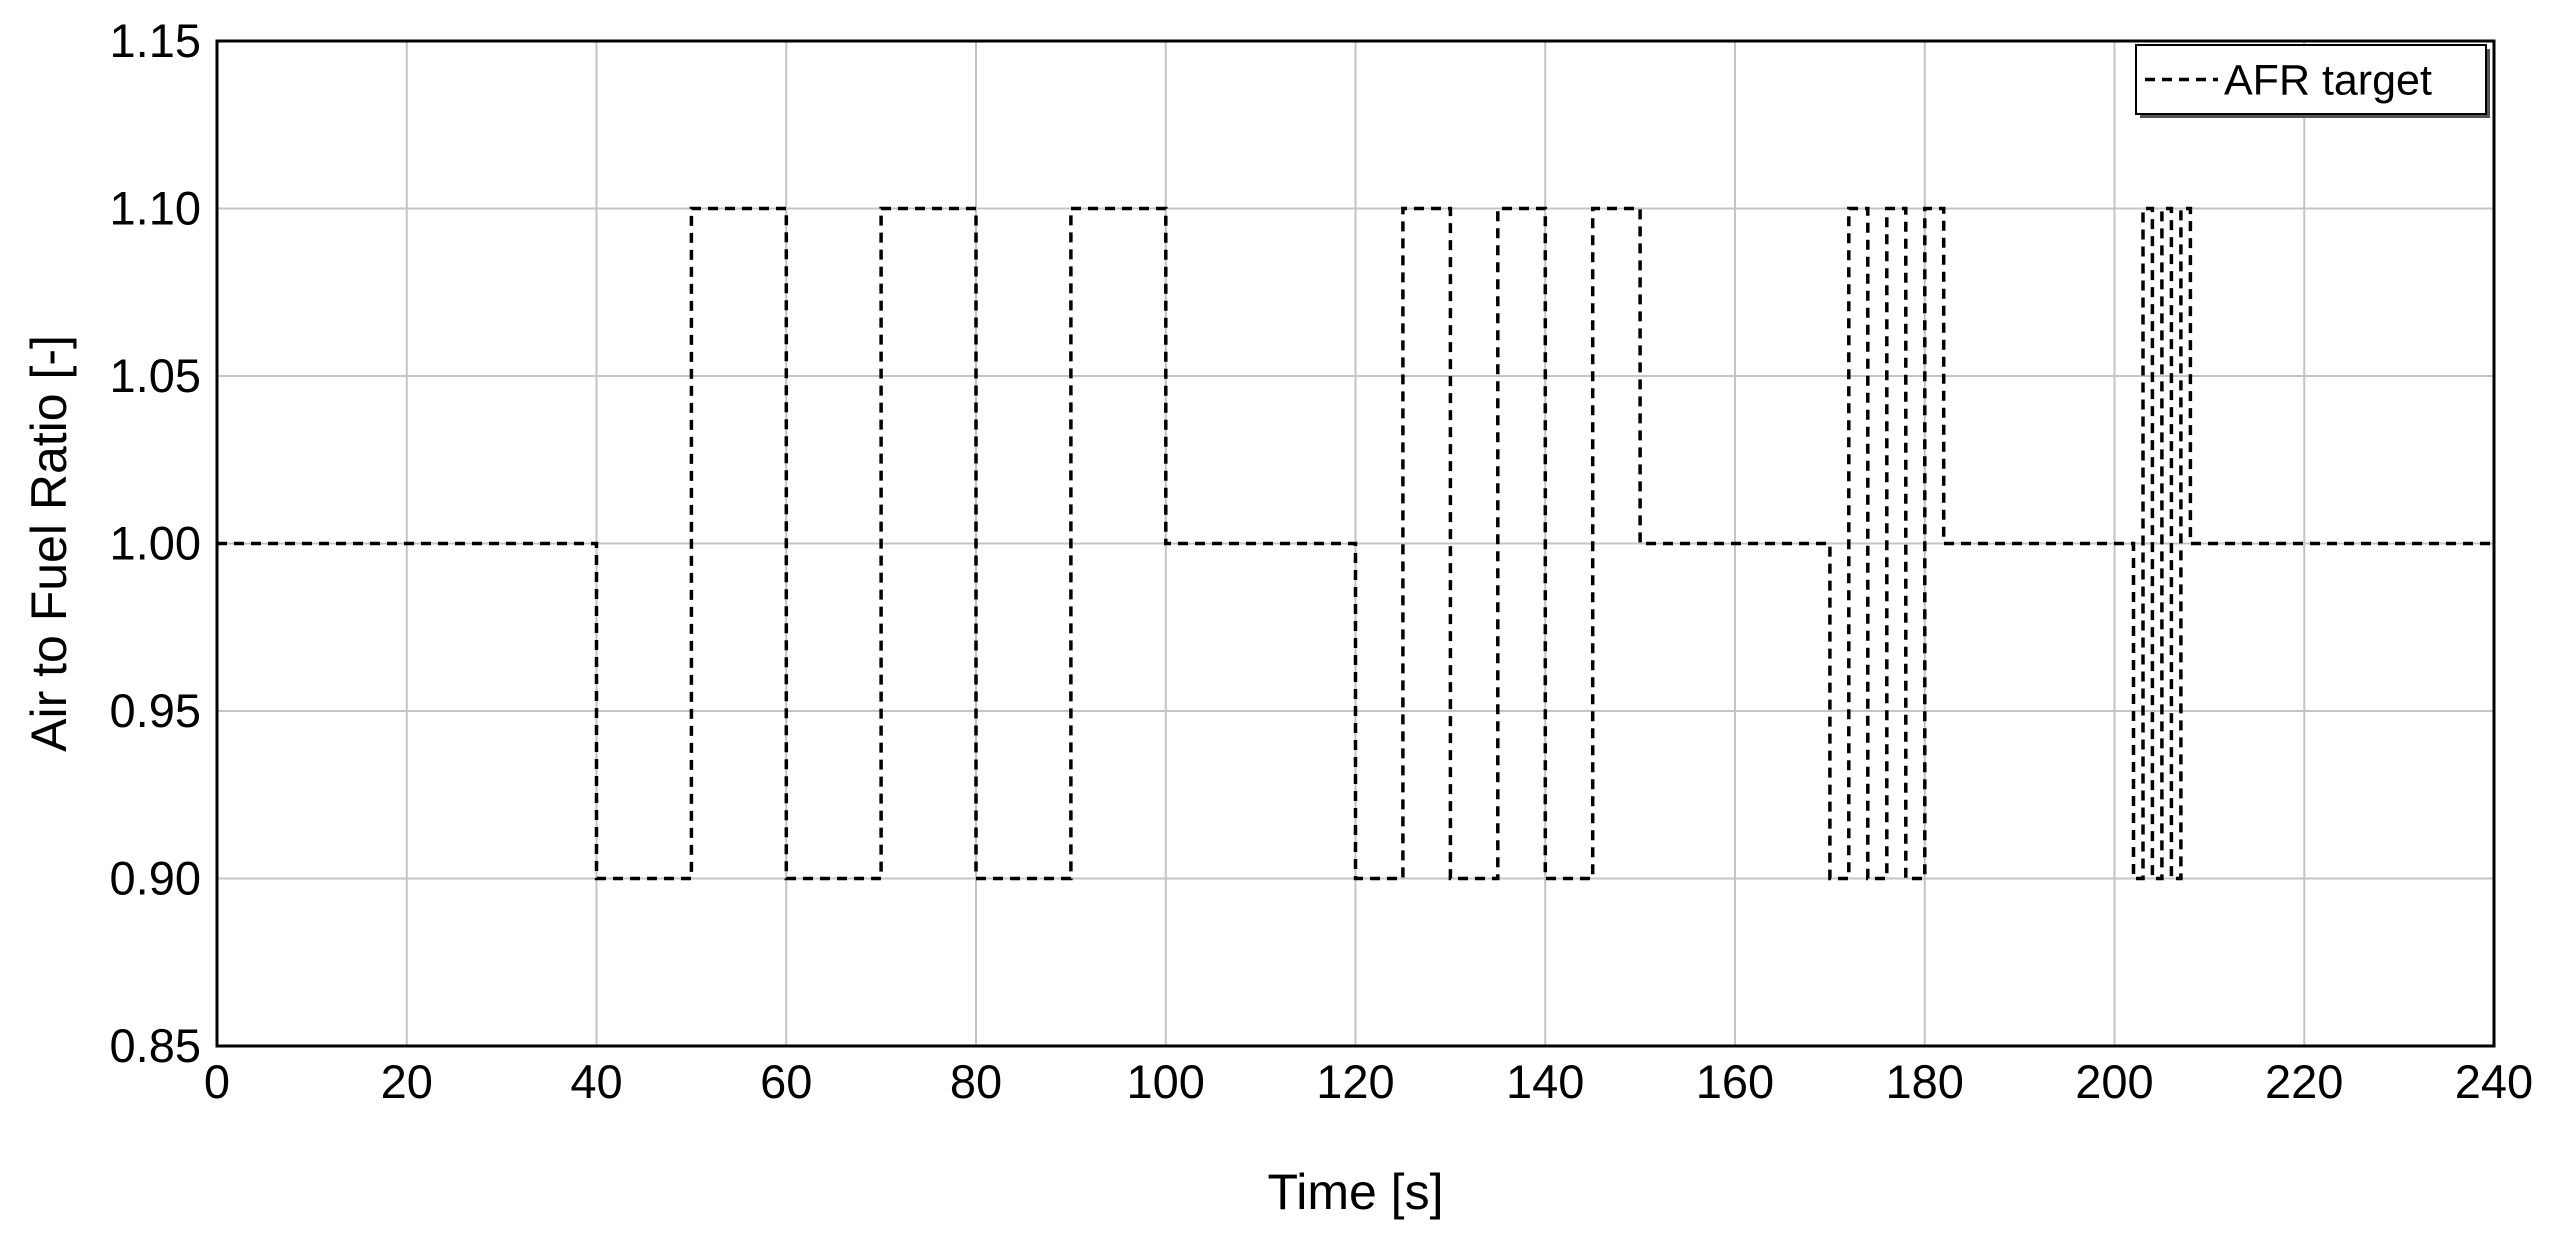 The height and width of the screenshot is (1246, 2551). Describe the element at coordinates (1356, 1192) in the screenshot. I see `x-axis-label: Time [s]` at that location.